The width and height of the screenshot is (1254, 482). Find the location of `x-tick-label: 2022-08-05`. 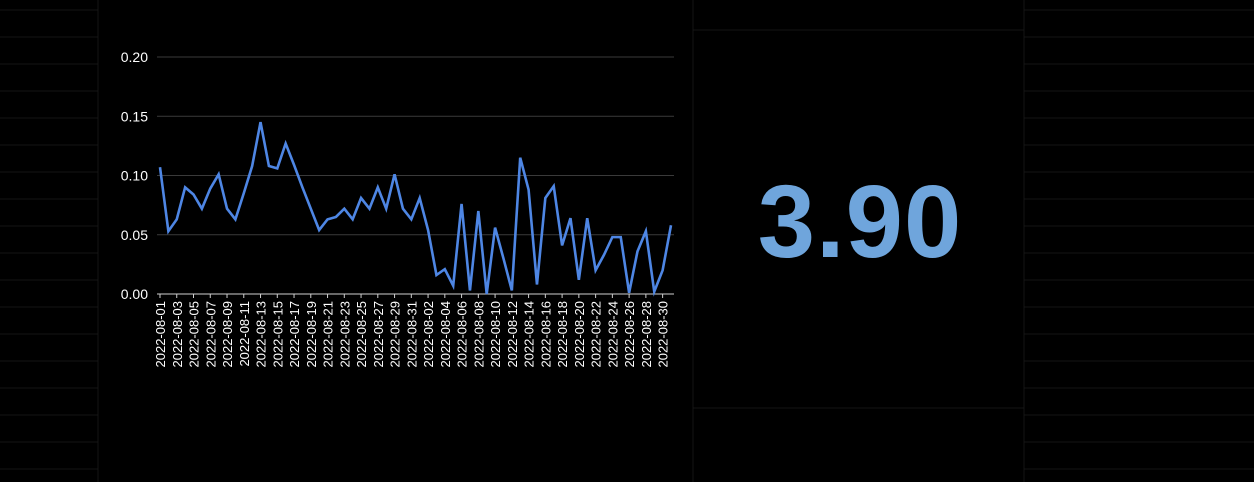

x-tick-label: 2022-08-05 is located at coordinates (194, 334).